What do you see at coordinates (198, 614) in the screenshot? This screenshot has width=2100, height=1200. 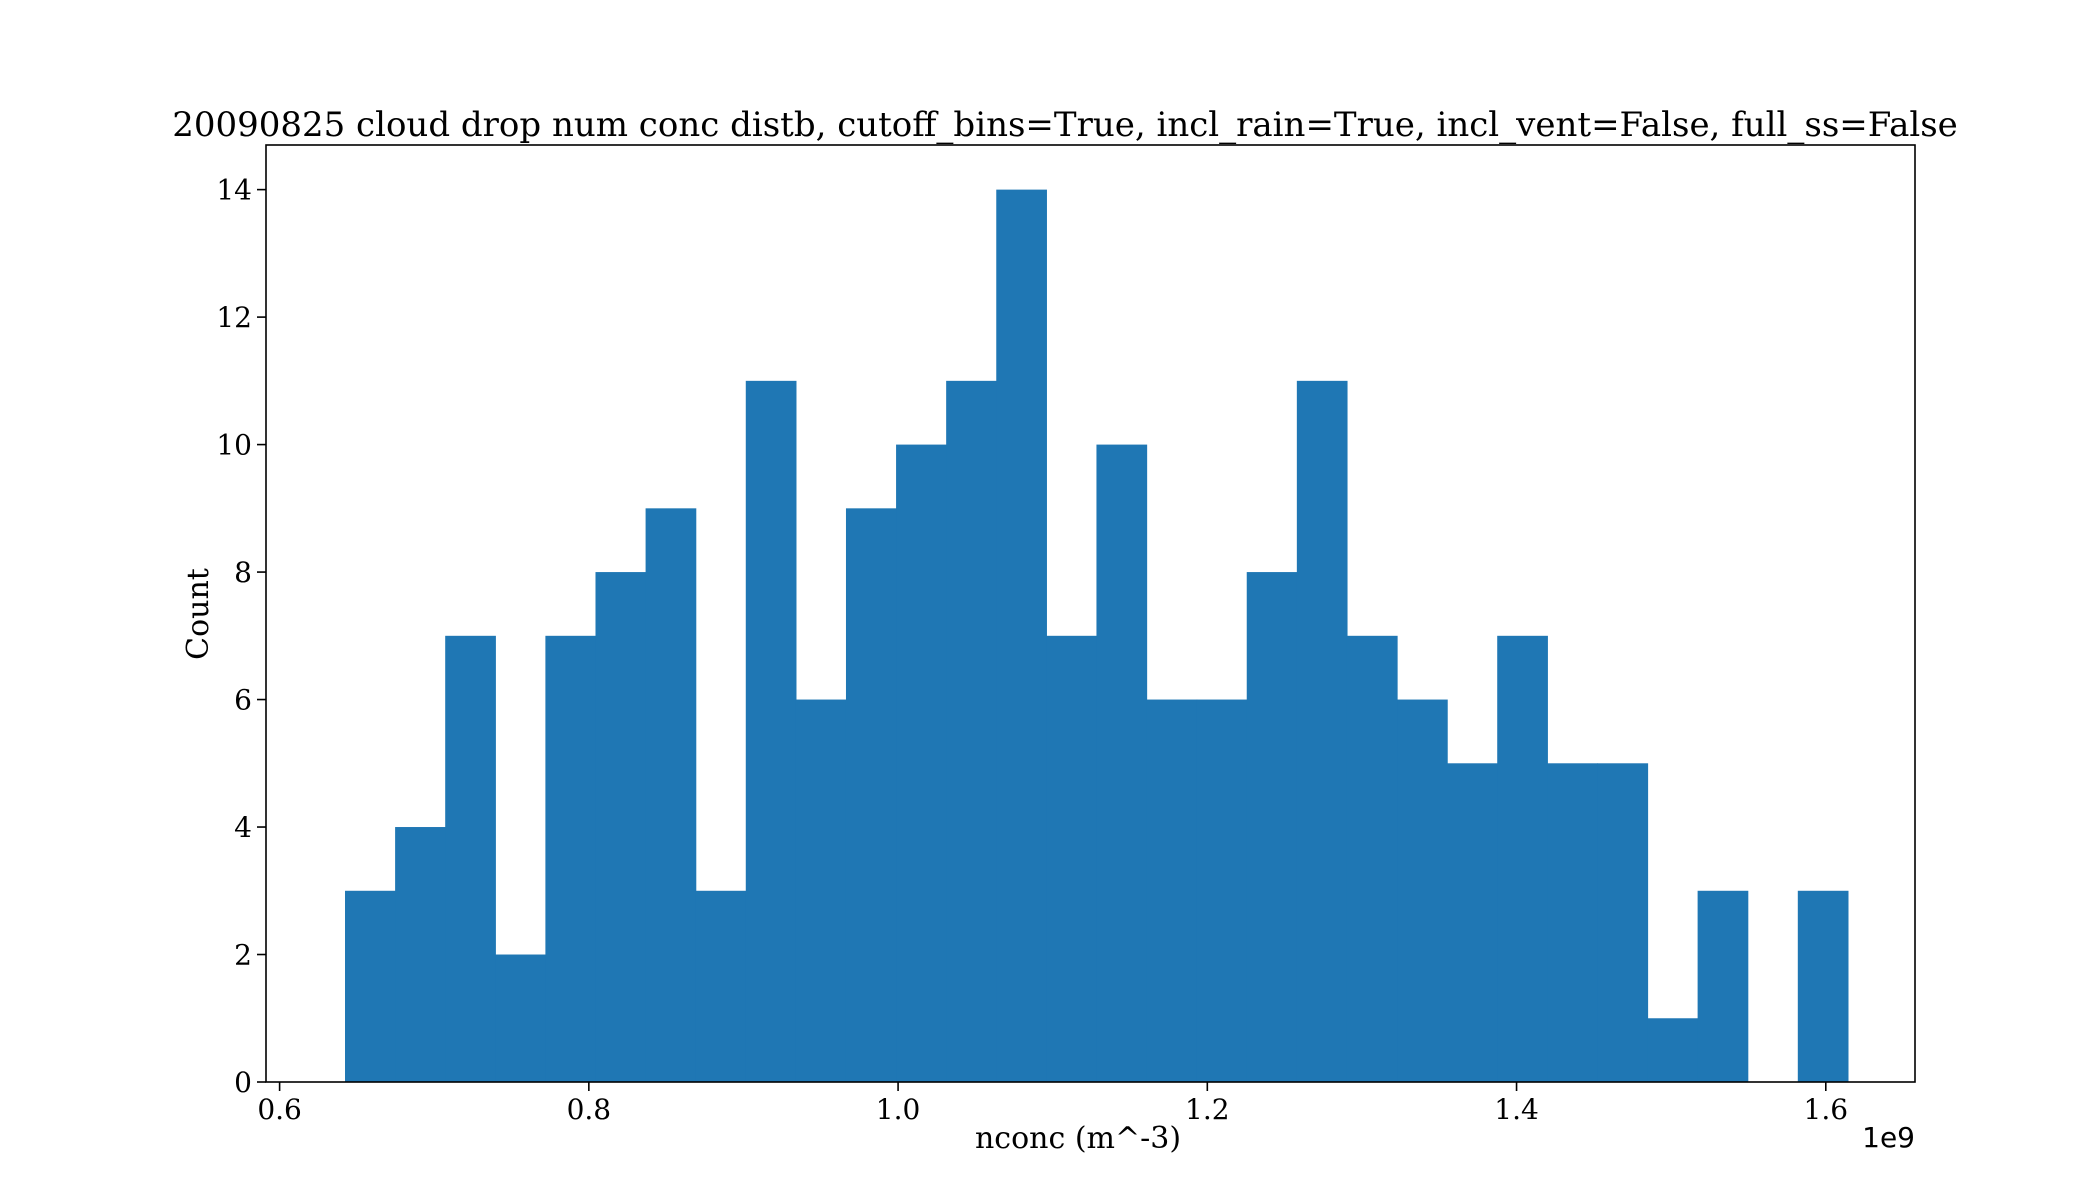 I see `y-axis-label: Count` at bounding box center [198, 614].